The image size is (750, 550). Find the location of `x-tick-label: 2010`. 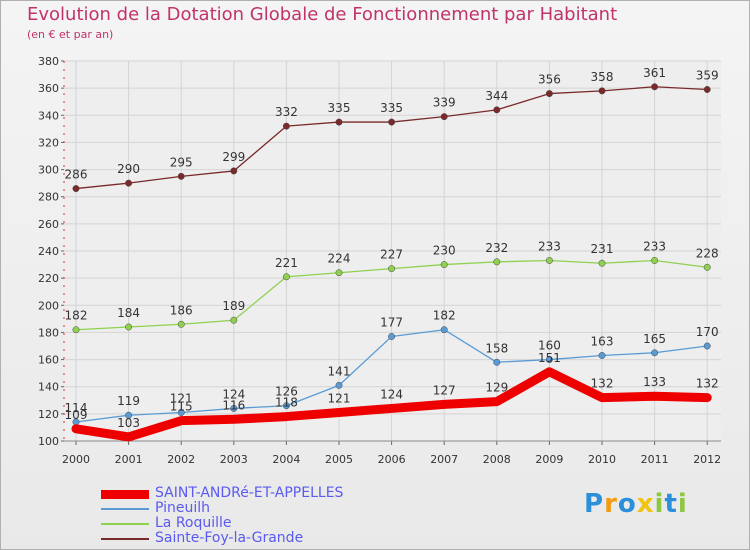

x-tick-label: 2010 is located at coordinates (602, 459).